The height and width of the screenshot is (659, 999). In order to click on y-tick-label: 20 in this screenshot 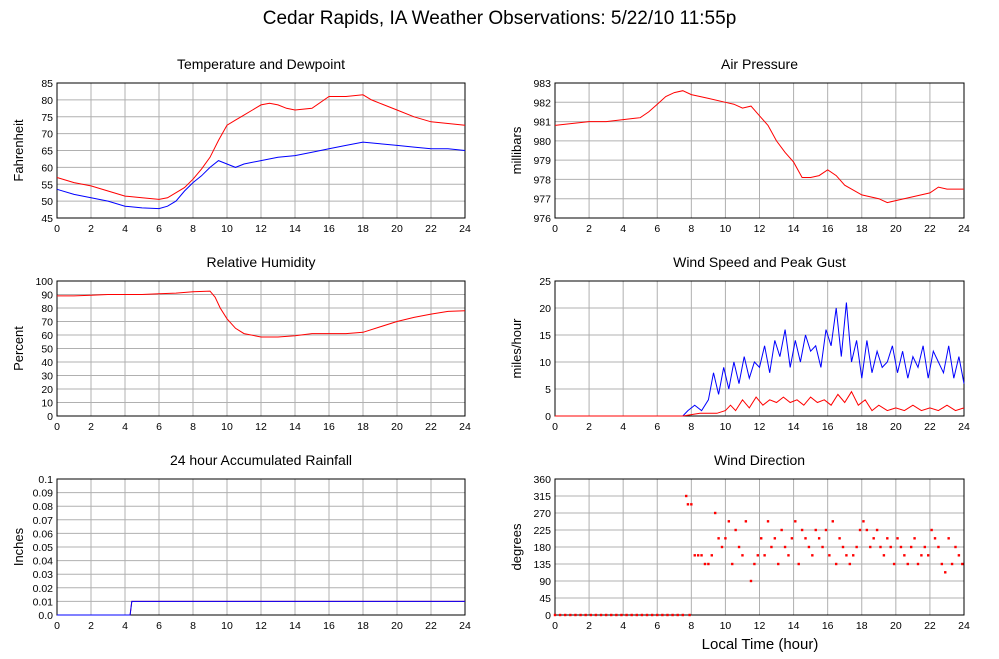, I will do `click(545, 309)`.